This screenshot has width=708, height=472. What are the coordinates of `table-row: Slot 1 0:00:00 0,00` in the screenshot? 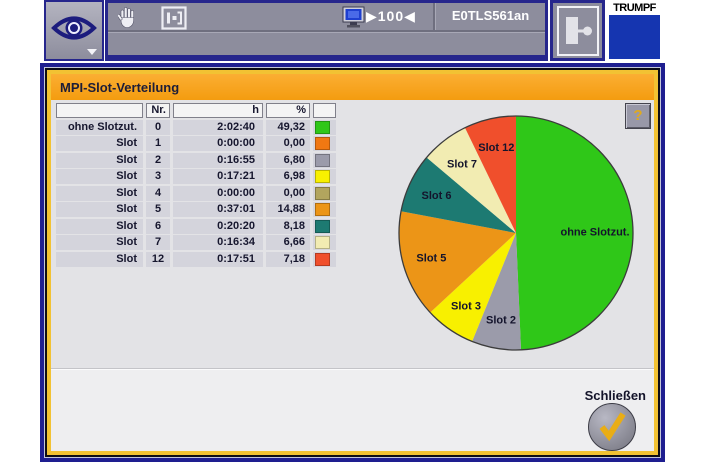 It's located at (196, 143).